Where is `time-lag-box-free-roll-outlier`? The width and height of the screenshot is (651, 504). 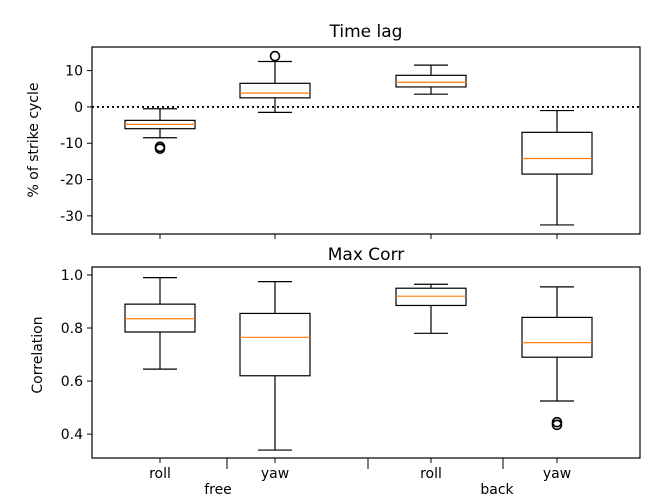 time-lag-box-free-roll-outlier is located at coordinates (160, 148).